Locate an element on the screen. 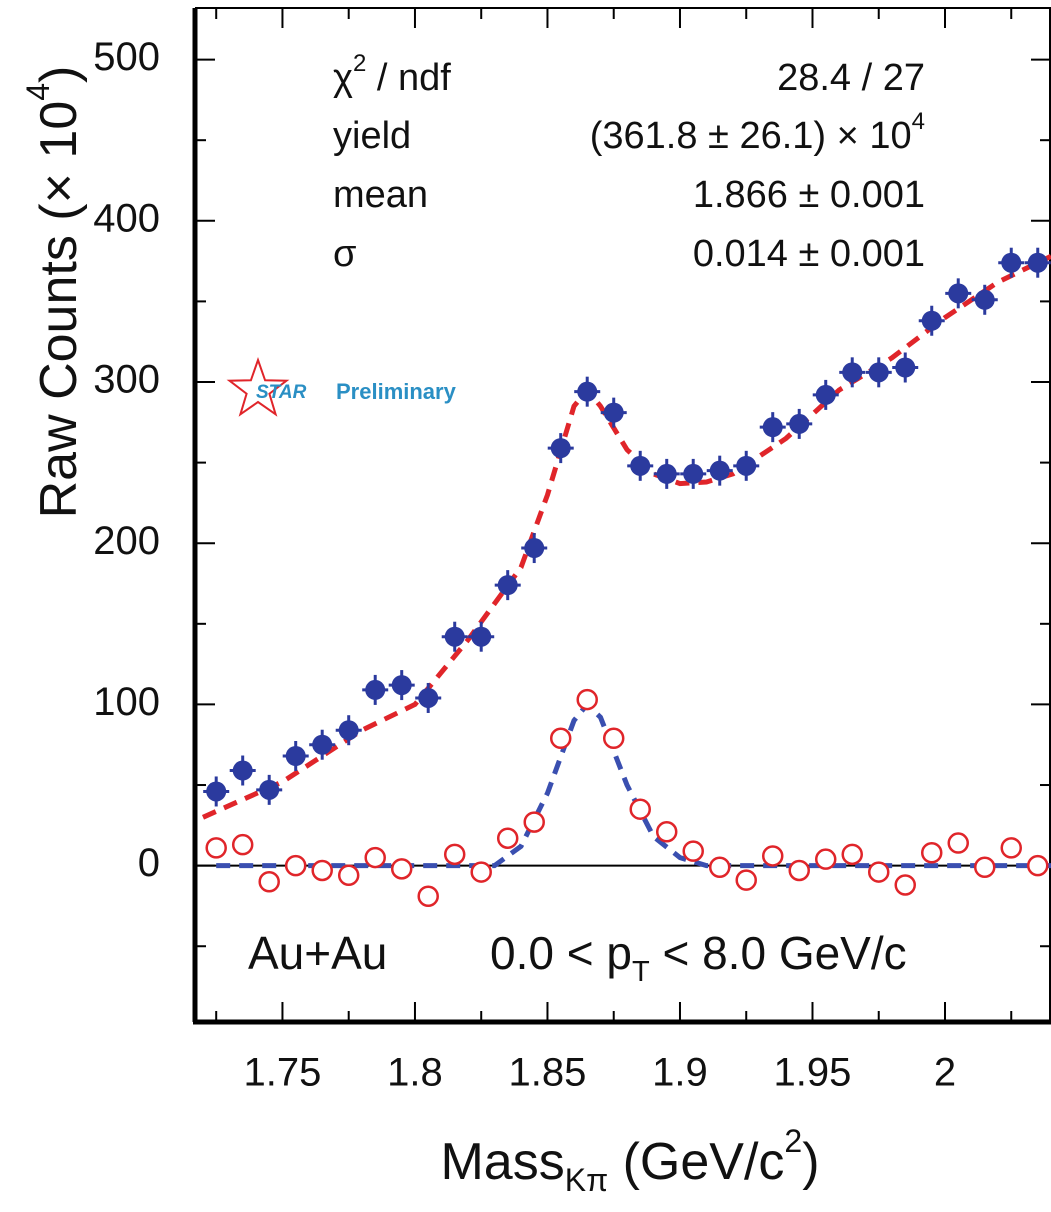  stat-value: 0.014 ± 0.001 is located at coordinates (809, 254).